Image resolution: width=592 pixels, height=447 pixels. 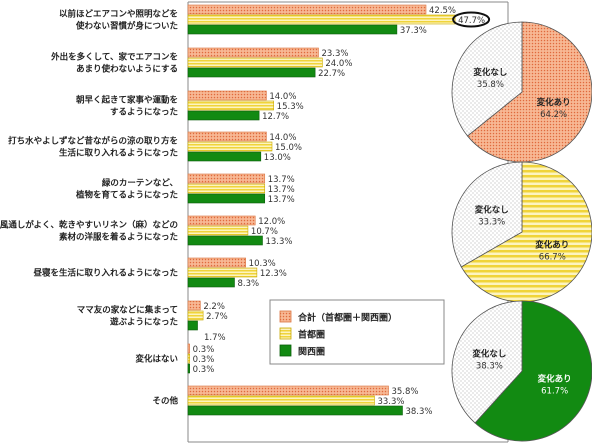 I want to click on category-label: 使わない習慣が身についた, so click(x=126, y=26).